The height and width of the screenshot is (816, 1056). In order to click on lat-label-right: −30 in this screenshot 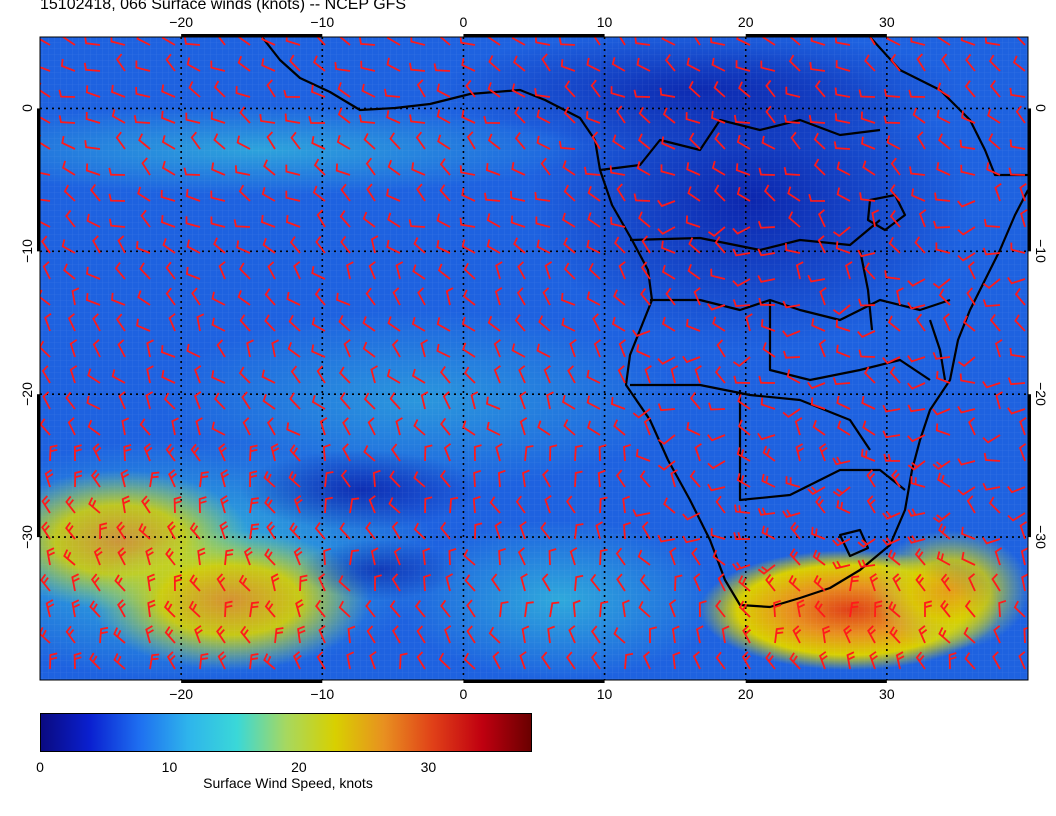, I will do `click(1041, 537)`.